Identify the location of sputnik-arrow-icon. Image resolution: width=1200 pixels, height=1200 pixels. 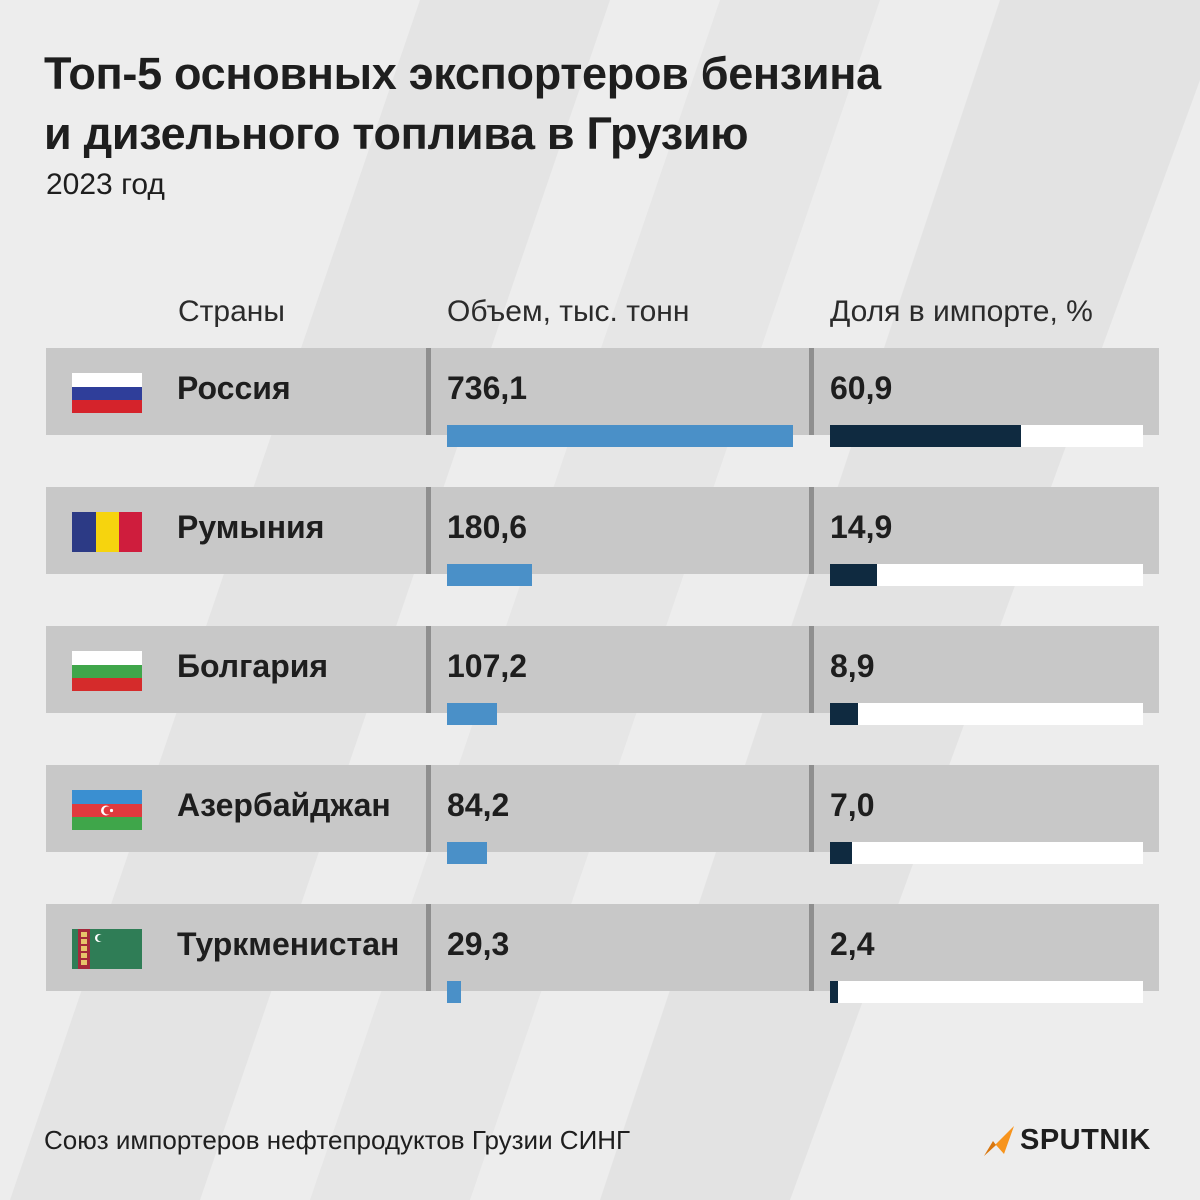
(999, 1141).